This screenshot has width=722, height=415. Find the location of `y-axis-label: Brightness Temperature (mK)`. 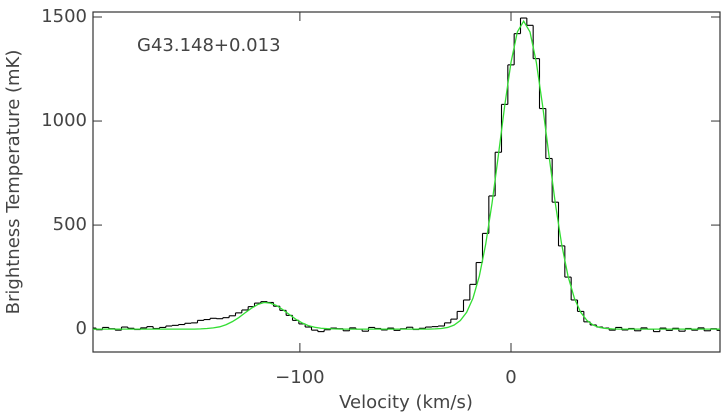

y-axis-label: Brightness Temperature (mK) is located at coordinates (13, 182).